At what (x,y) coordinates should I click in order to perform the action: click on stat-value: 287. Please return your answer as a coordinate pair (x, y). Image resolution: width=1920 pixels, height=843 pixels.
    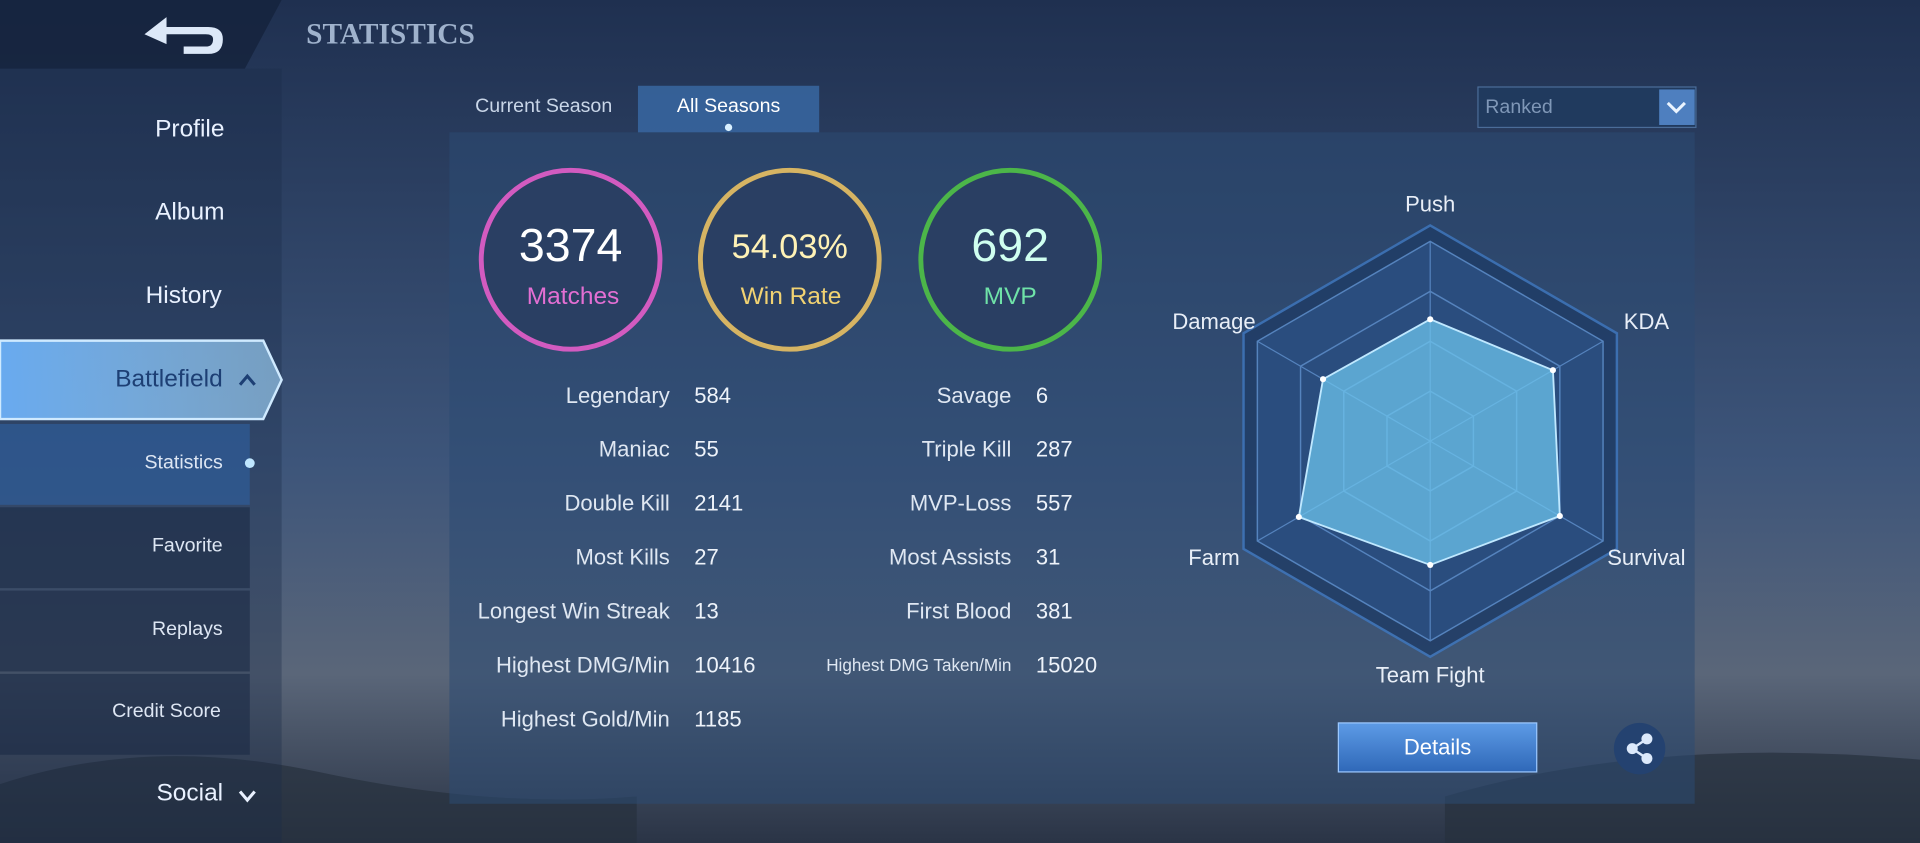
    Looking at the image, I should click on (1054, 449).